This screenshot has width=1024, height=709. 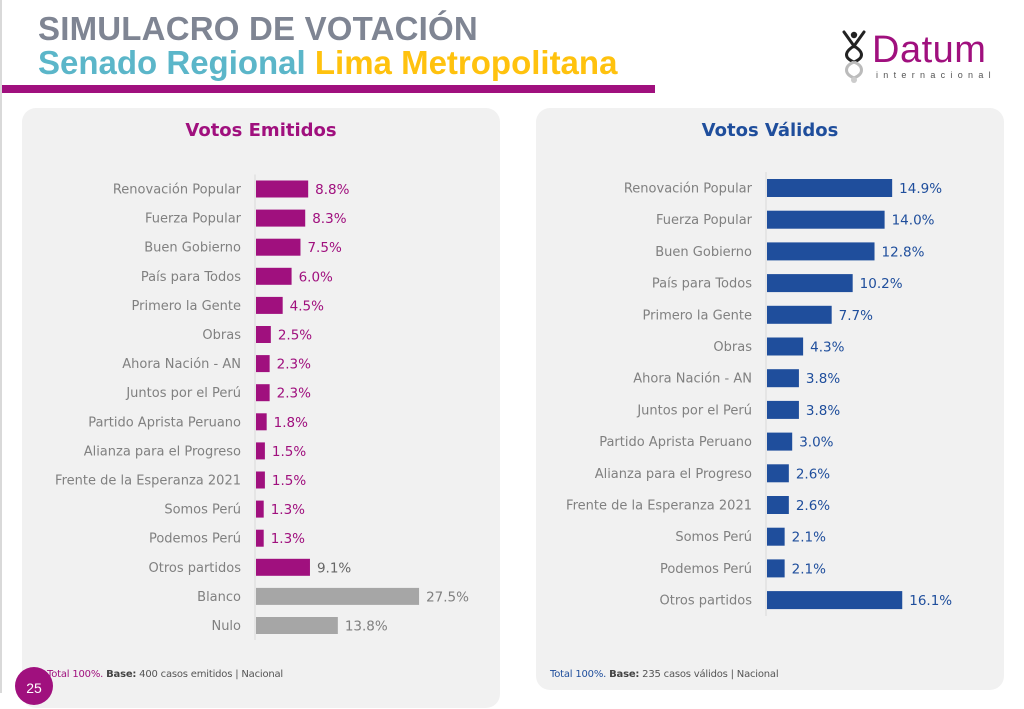 I want to click on data-label: 7.7%, so click(x=856, y=316).